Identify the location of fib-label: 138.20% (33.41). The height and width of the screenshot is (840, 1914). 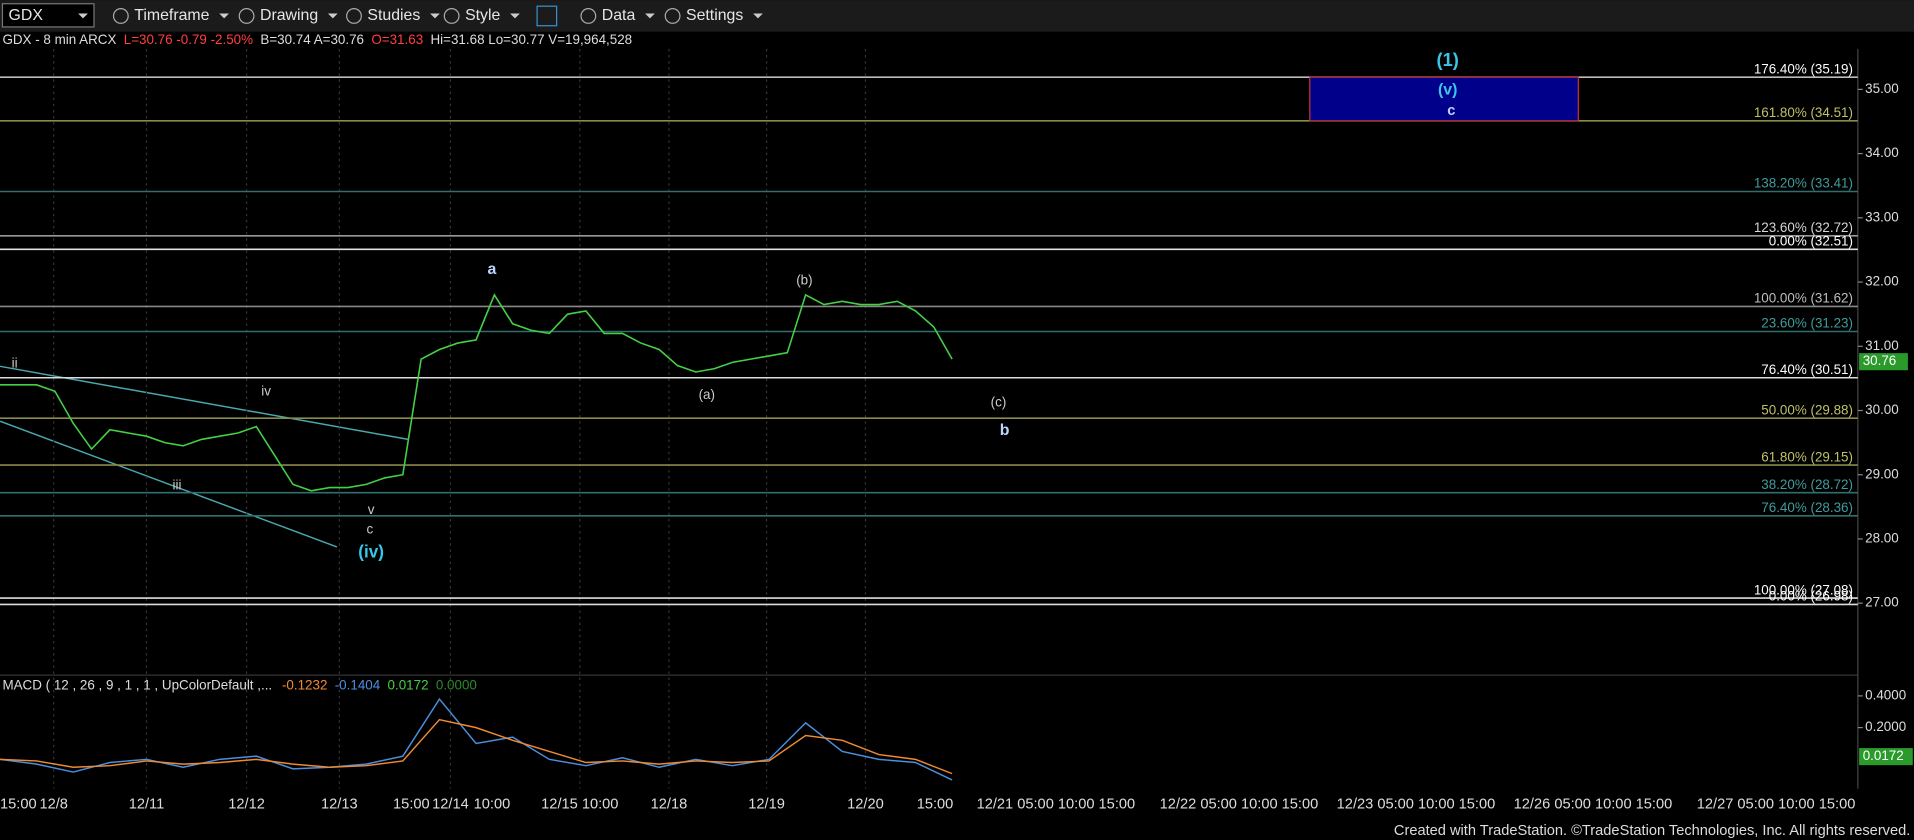
(1803, 183).